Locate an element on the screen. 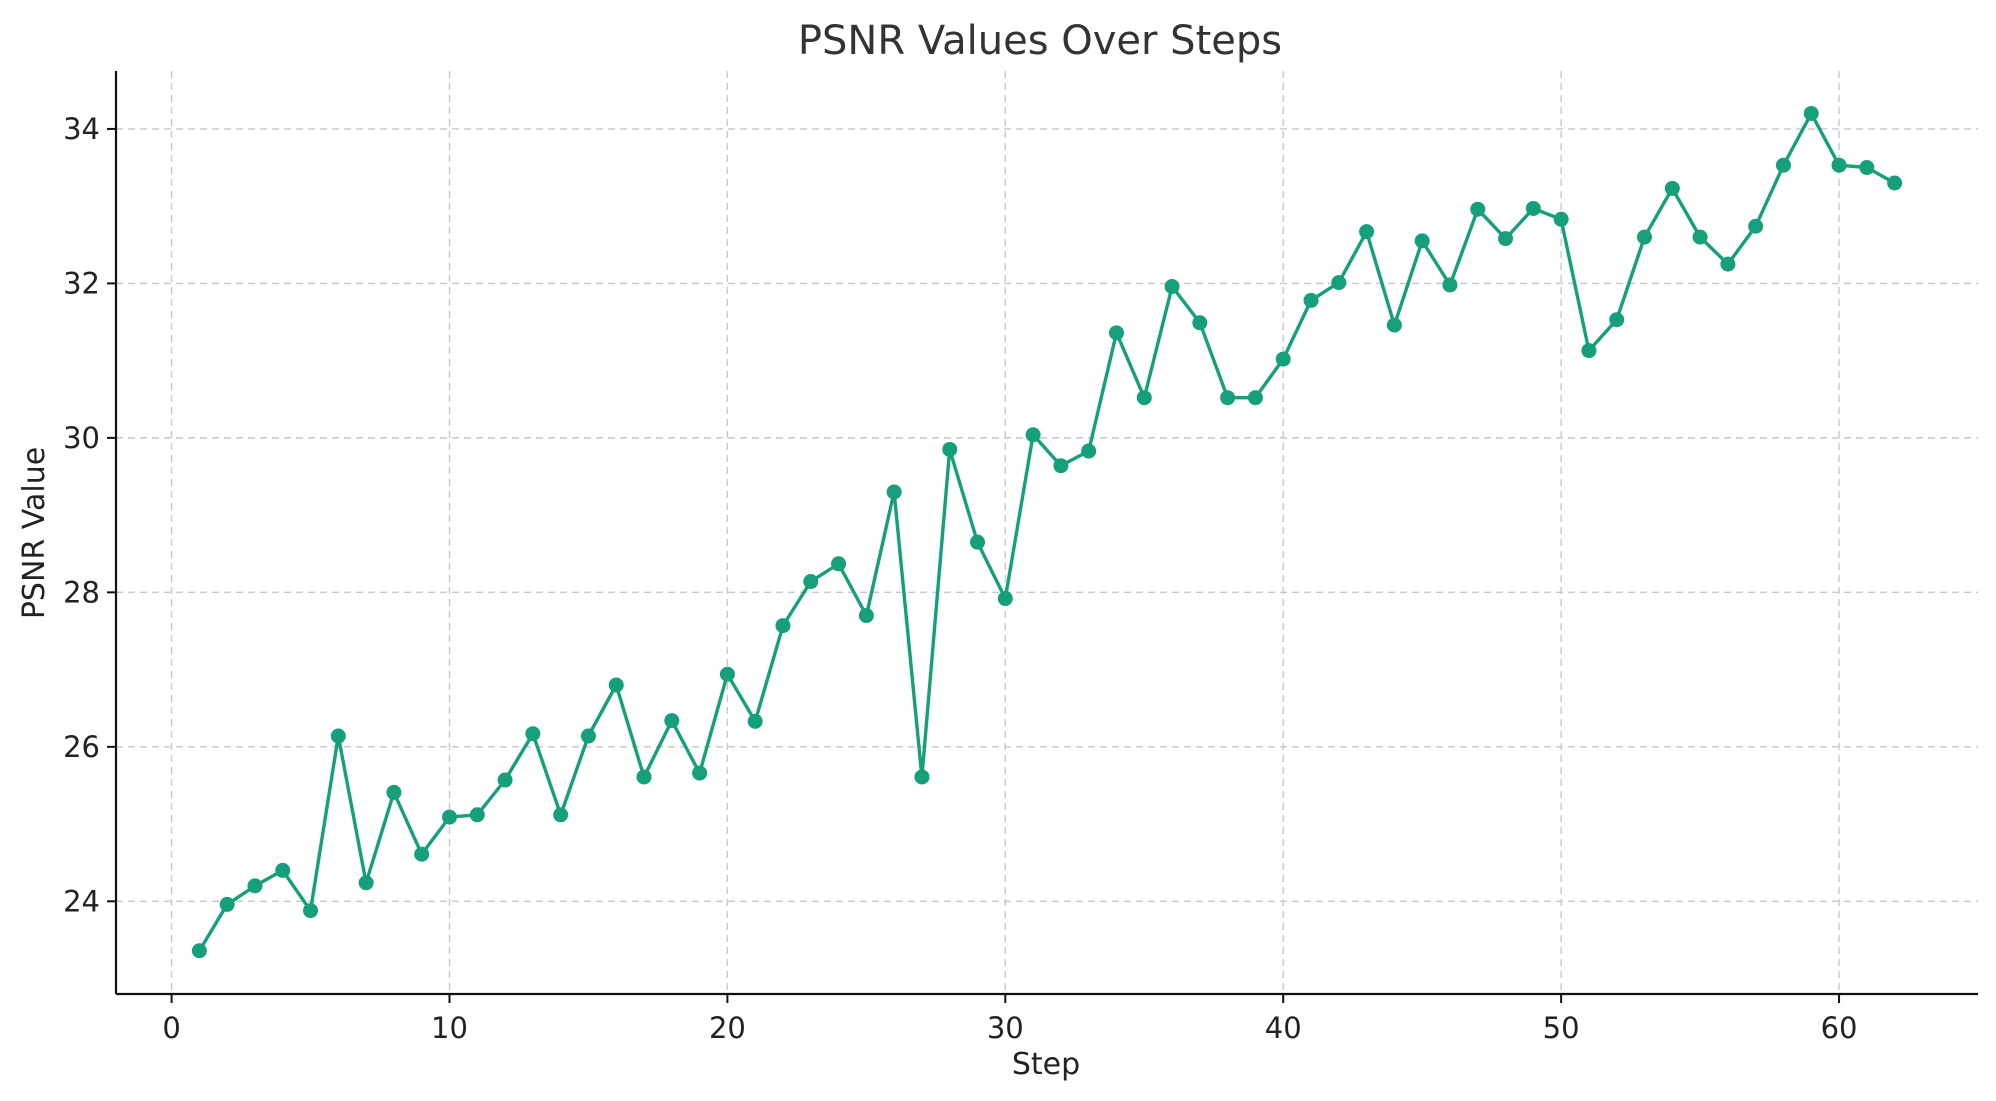 This screenshot has height=1101, width=1996. y-tick-label-24: 24 is located at coordinates (81, 901).